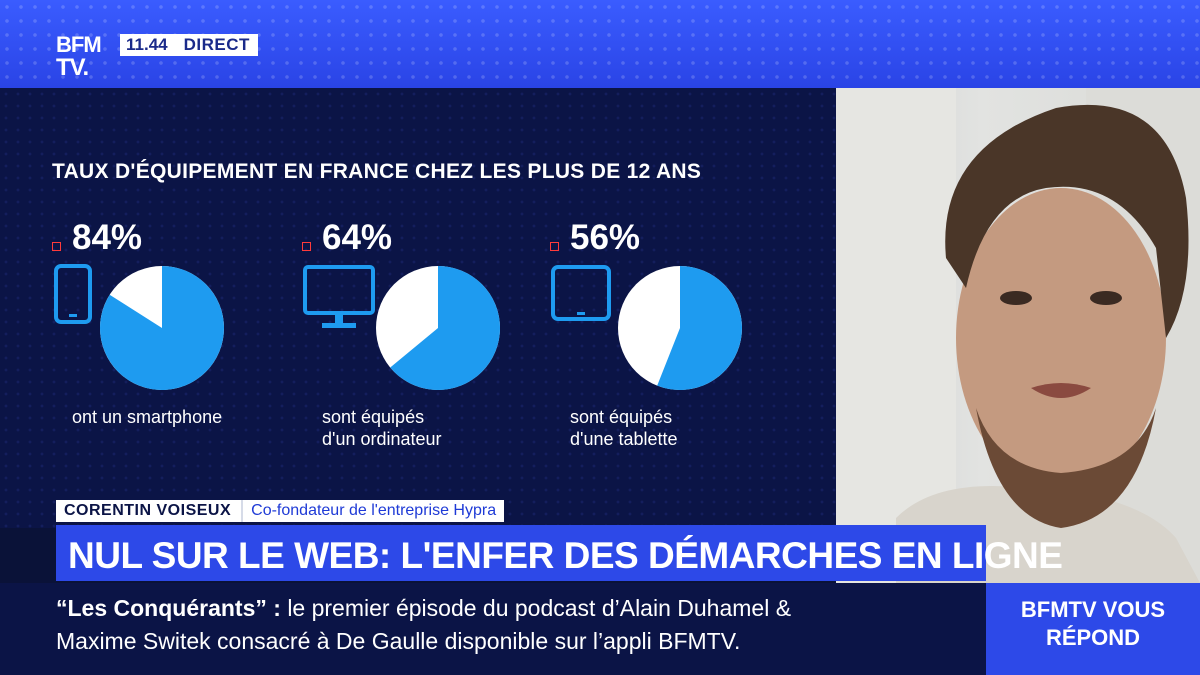 This screenshot has height=675, width=1200. I want to click on caption-line: d'une tablette, so click(624, 439).